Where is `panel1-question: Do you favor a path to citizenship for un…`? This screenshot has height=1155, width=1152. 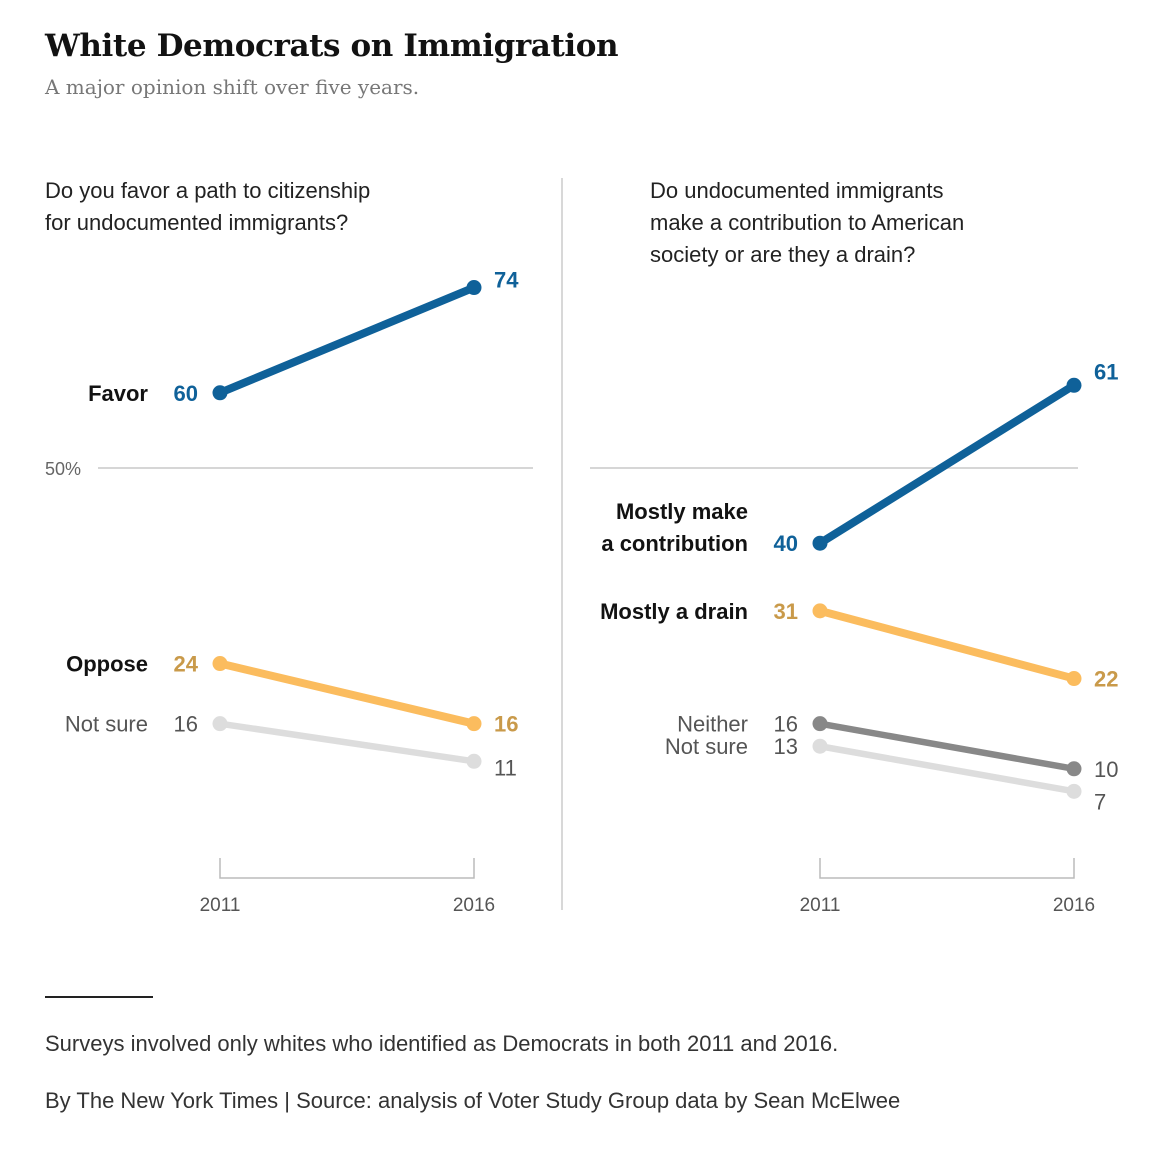
panel1-question: Do you favor a path to citizenship for un… is located at coordinates (207, 206).